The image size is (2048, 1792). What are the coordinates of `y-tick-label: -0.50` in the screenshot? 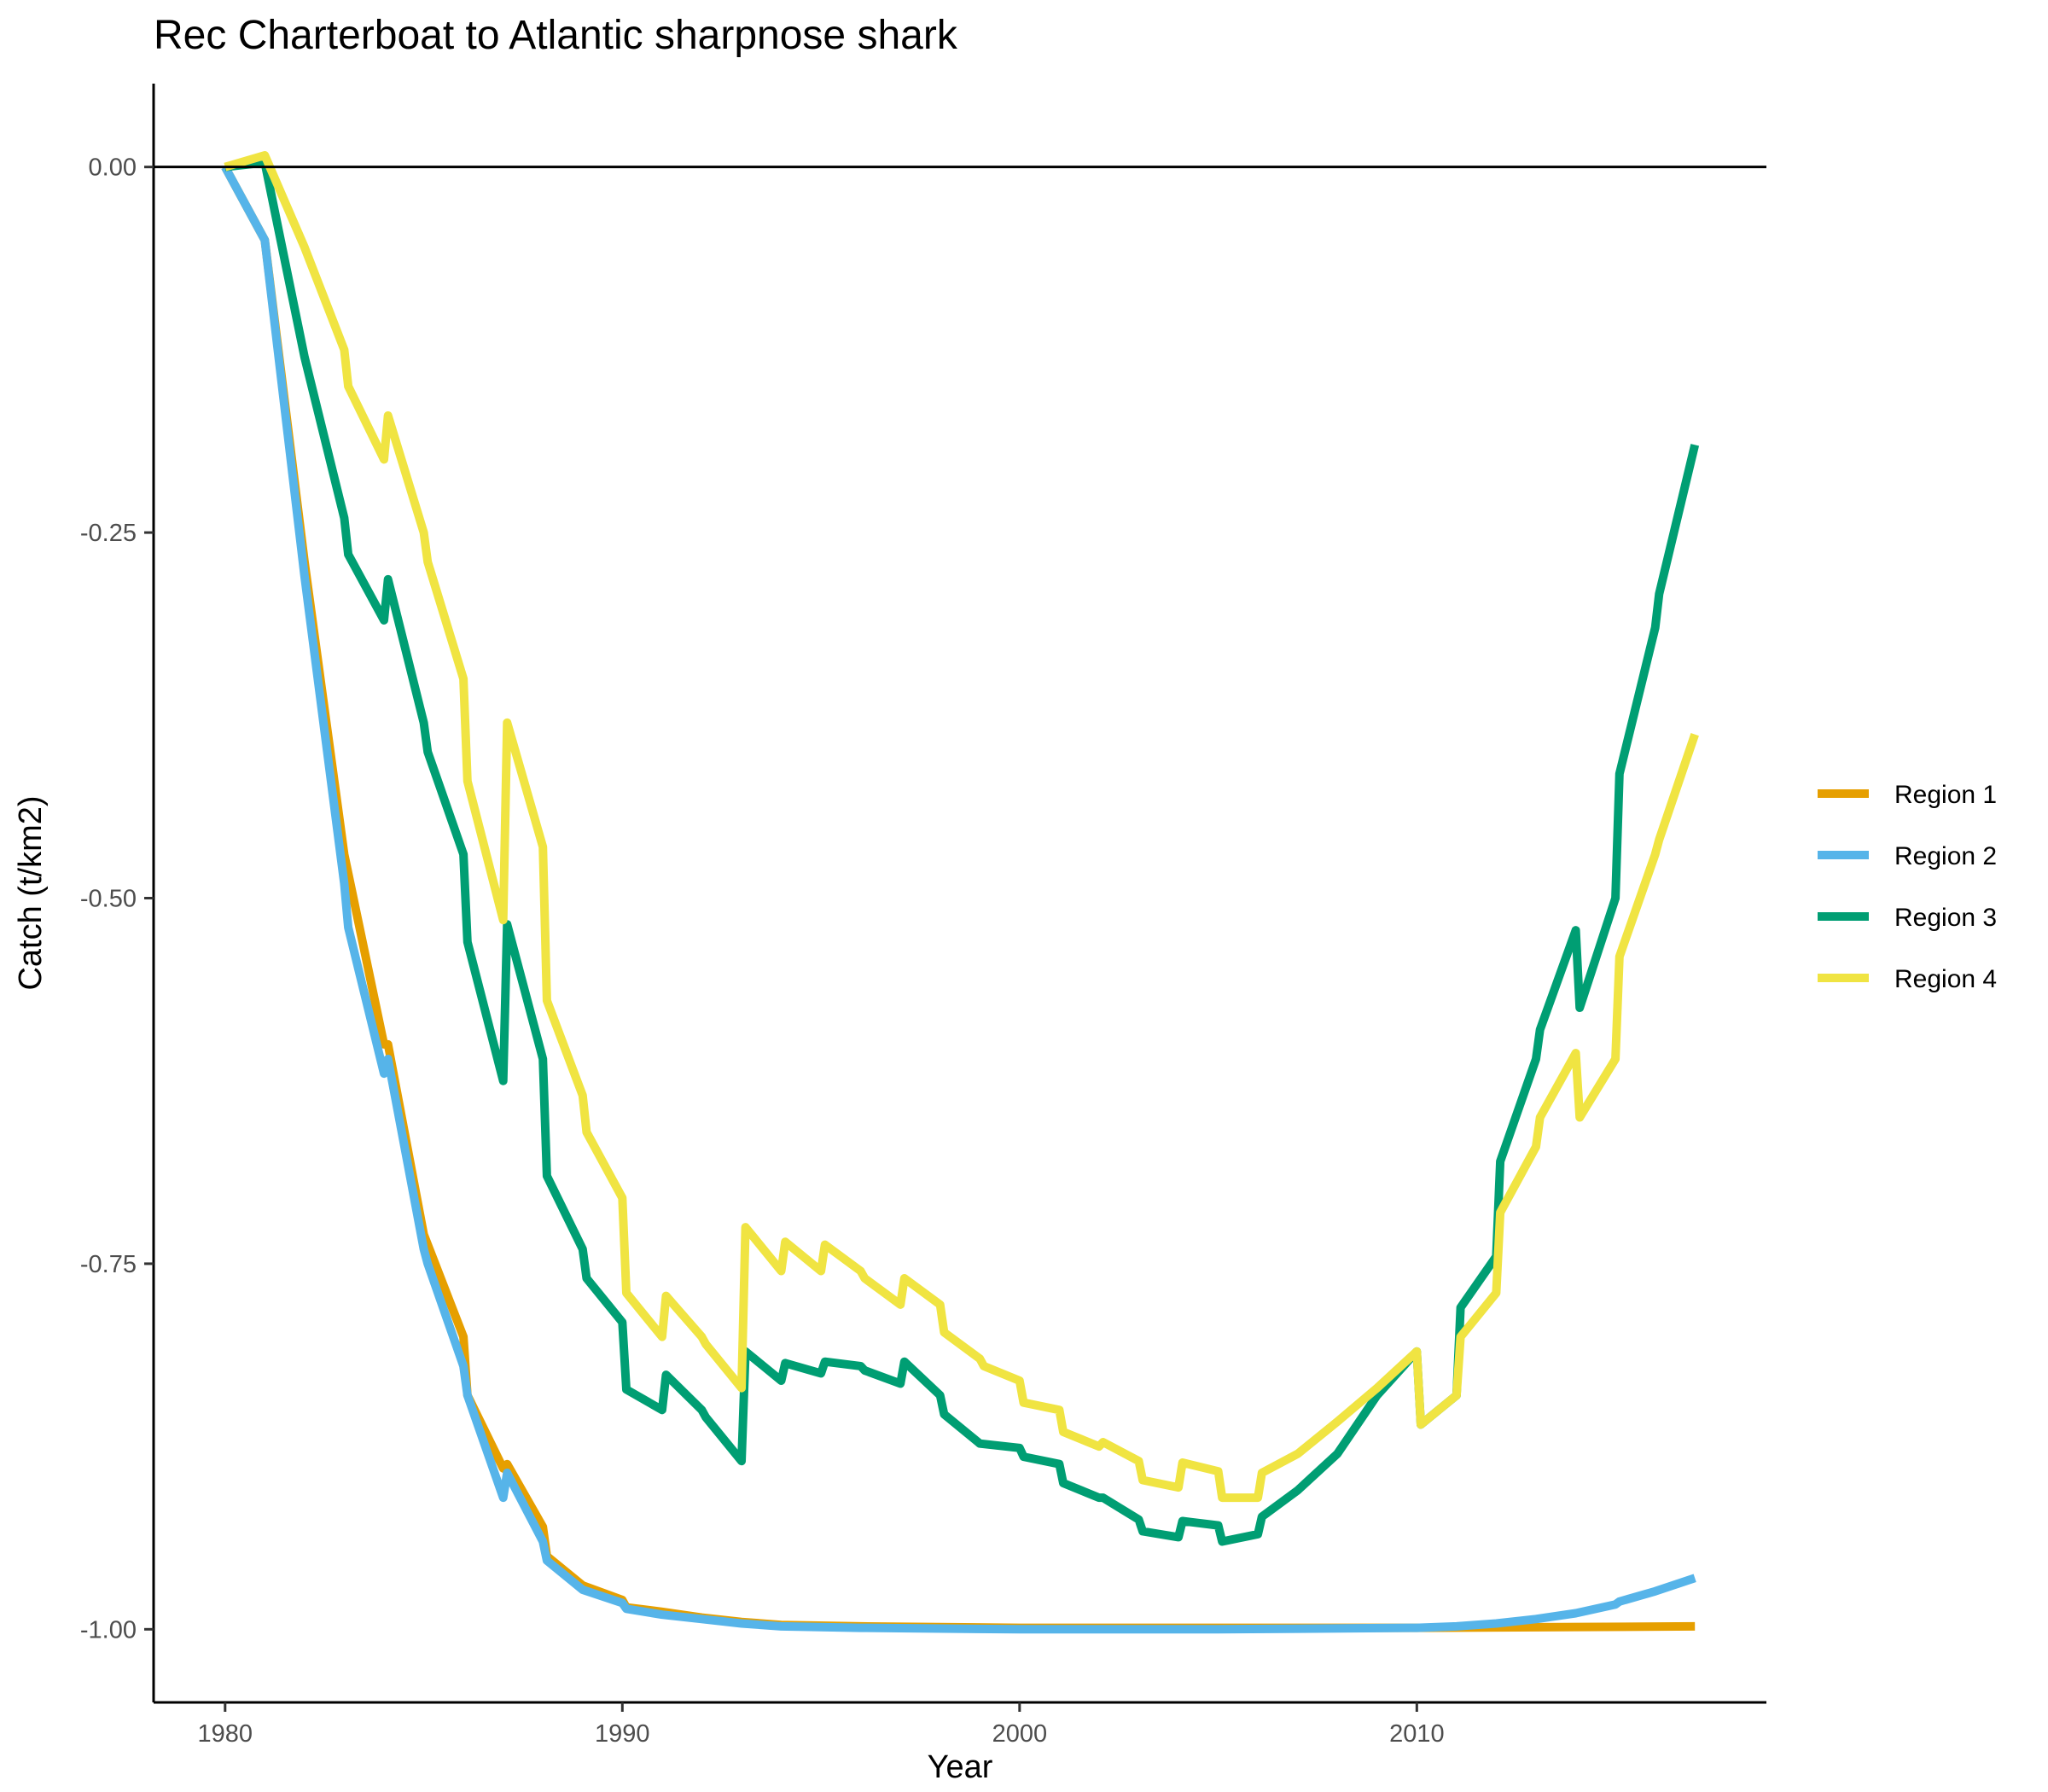 It's located at (108, 899).